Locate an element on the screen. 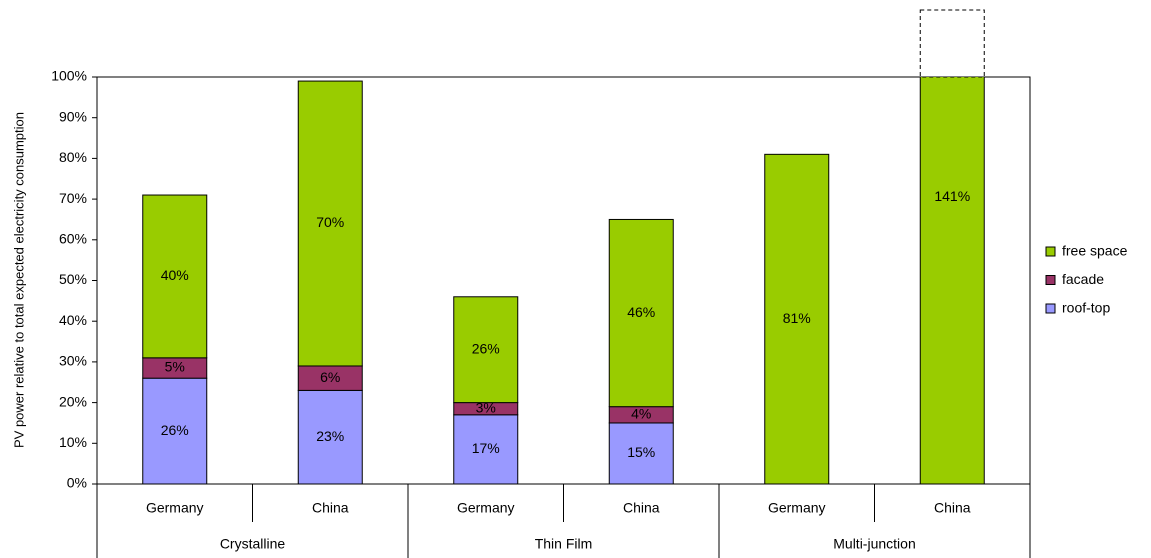 This screenshot has width=1151, height=558. y-tick-label: 0% is located at coordinates (77, 483).